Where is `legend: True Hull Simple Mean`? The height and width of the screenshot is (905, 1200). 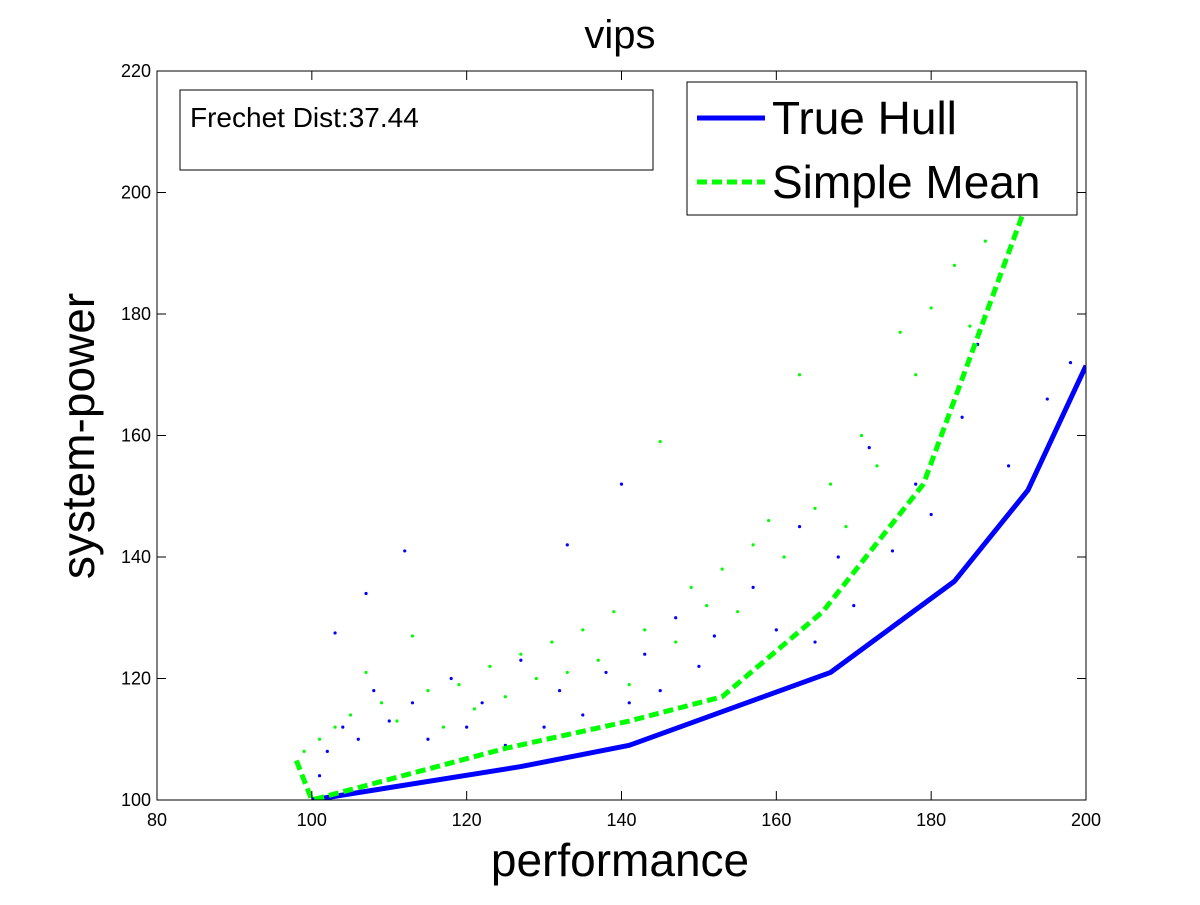
legend: True Hull Simple Mean is located at coordinates (882, 148).